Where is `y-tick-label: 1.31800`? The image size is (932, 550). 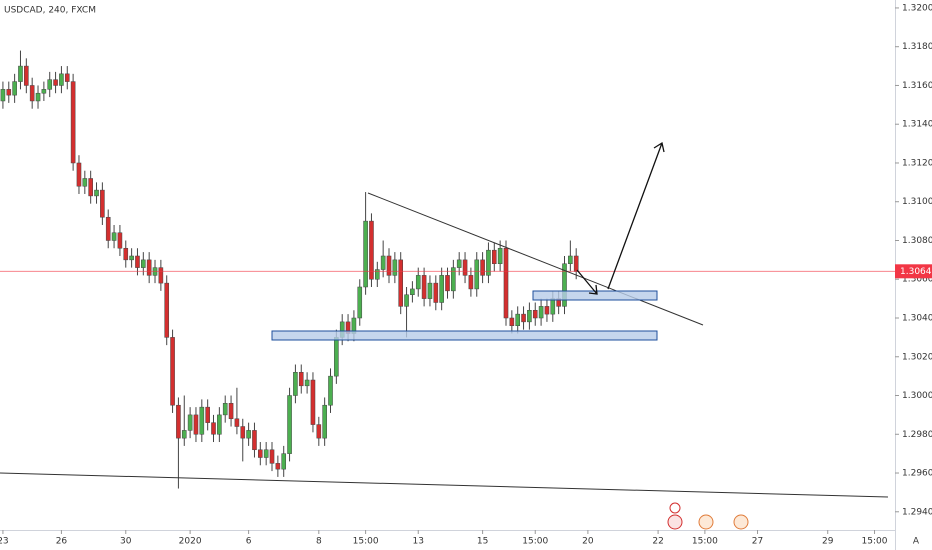
y-tick-label: 1.31800 is located at coordinates (917, 47).